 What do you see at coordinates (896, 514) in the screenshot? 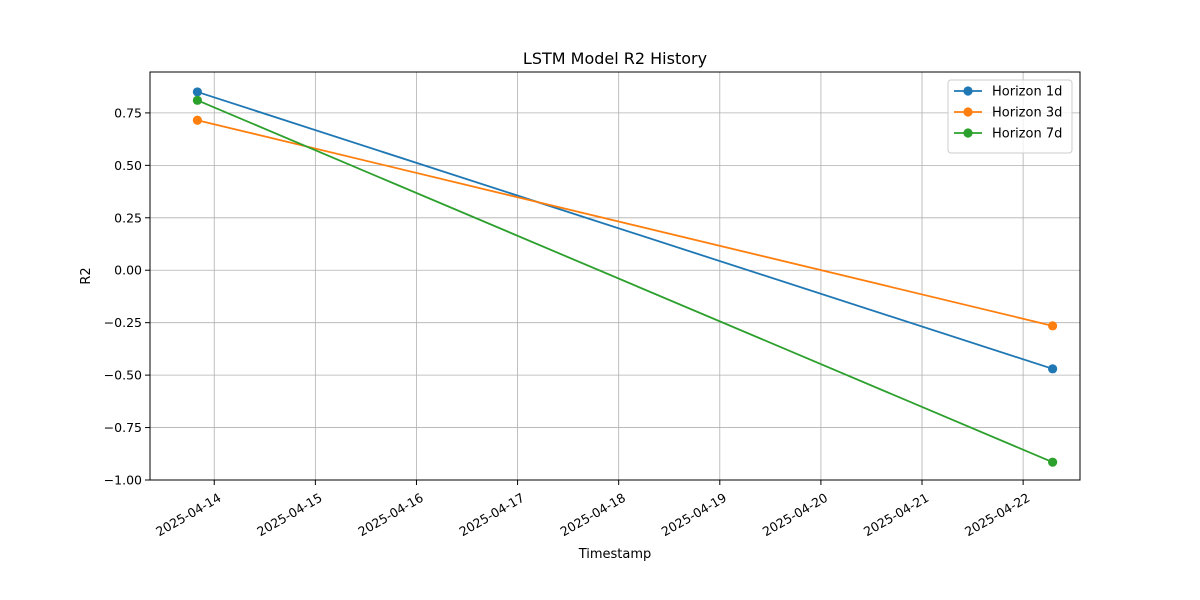
I see `x-tick-label: 2025-04-21` at bounding box center [896, 514].